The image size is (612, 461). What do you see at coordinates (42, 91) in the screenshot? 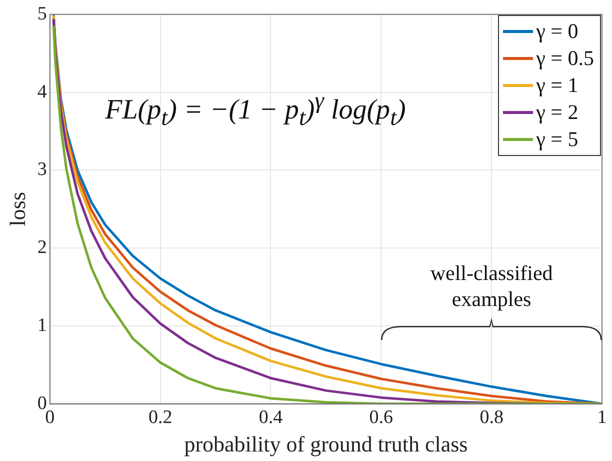
I see `y-tick-label: 4` at bounding box center [42, 91].